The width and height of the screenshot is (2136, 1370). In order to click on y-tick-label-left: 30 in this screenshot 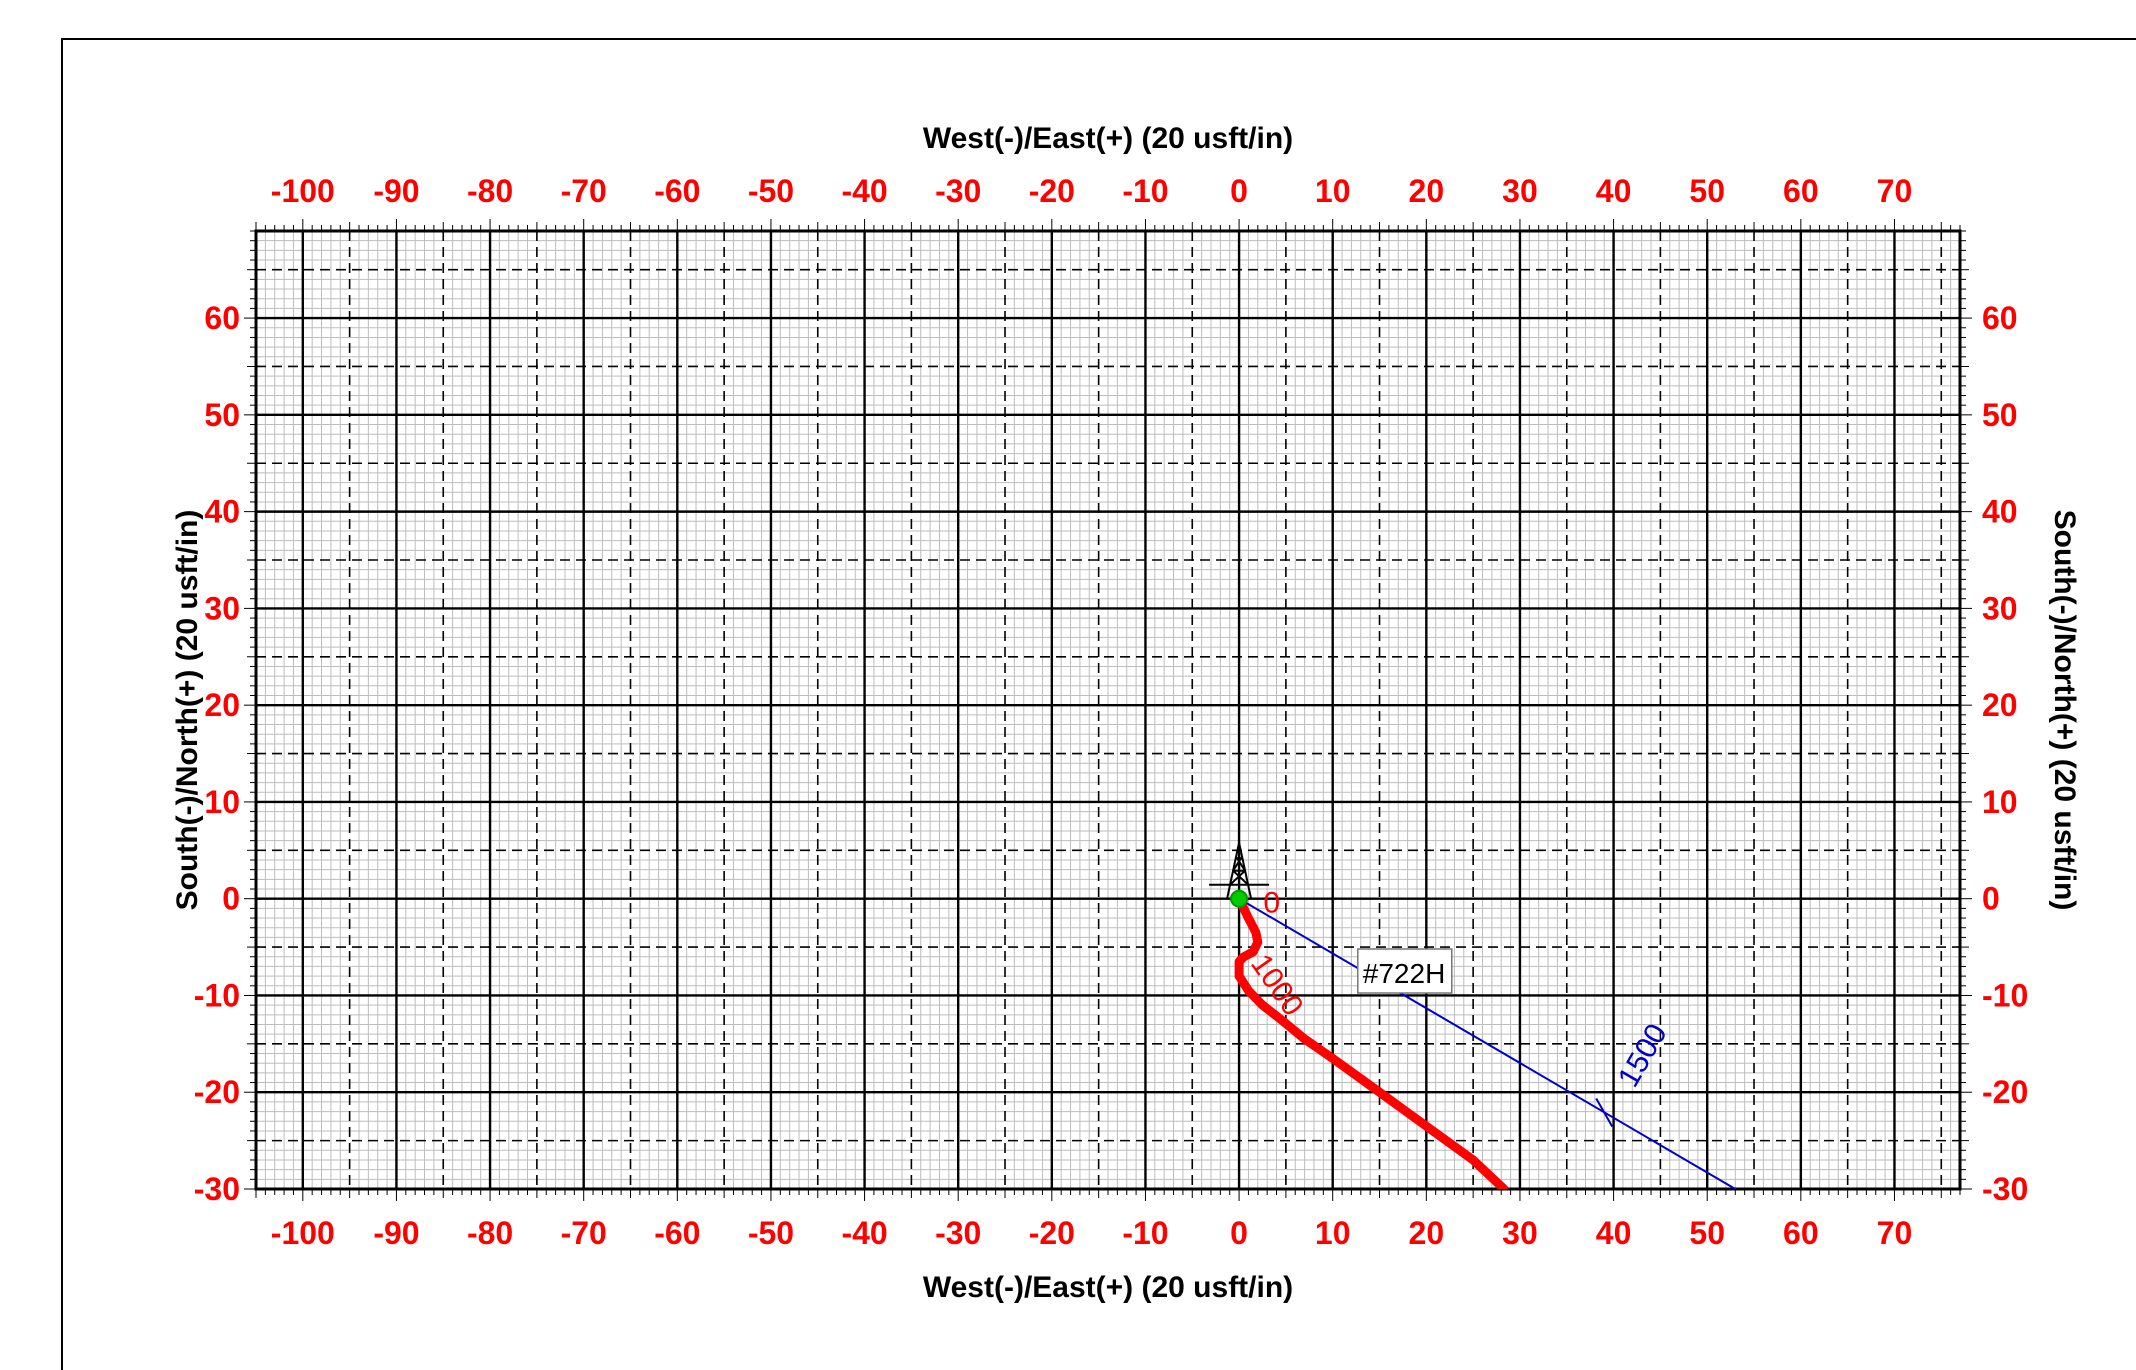, I will do `click(222, 608)`.